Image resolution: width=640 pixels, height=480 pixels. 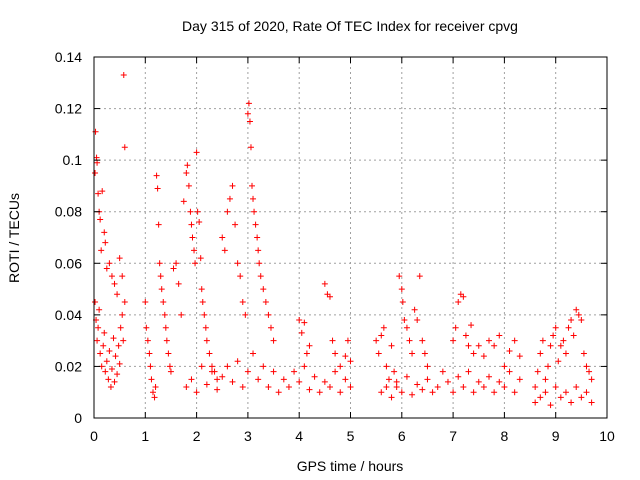 I want to click on y-tick-label: 0.1, so click(x=73, y=160).